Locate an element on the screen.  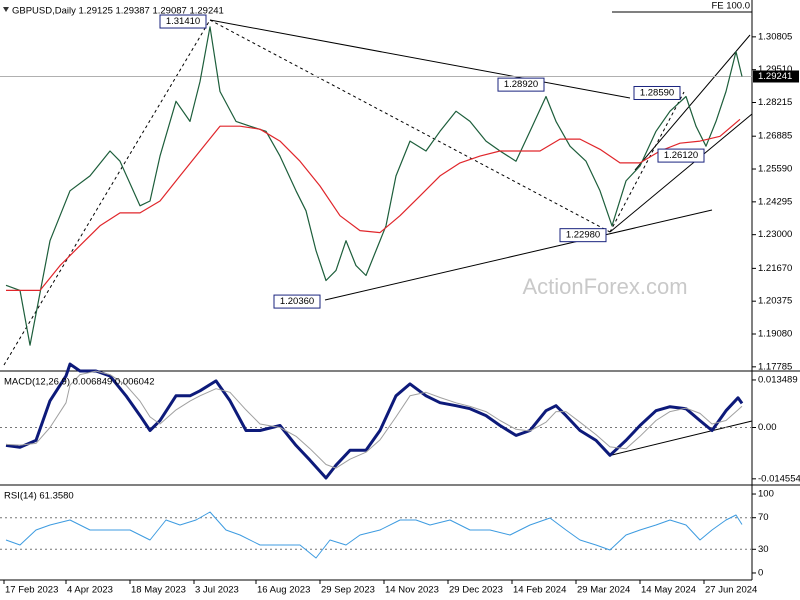
y-tick-label: 1.25590 is located at coordinates (775, 169).